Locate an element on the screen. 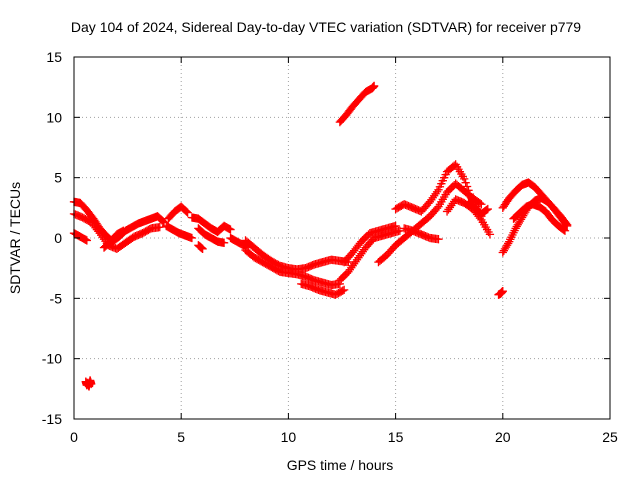 The width and height of the screenshot is (640, 480). series-track-i is located at coordinates (211, 235).